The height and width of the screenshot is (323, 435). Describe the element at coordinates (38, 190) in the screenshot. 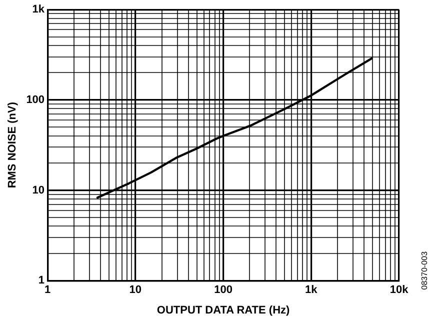

I see `y-tick-label: 10` at that location.